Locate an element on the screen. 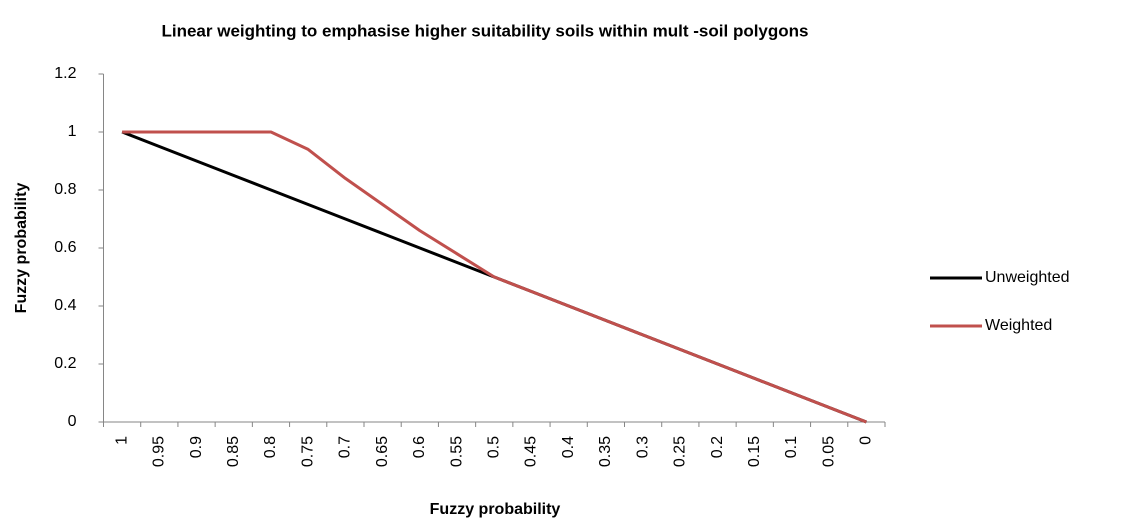  x-tick-label: 0.55 is located at coordinates (456, 451).